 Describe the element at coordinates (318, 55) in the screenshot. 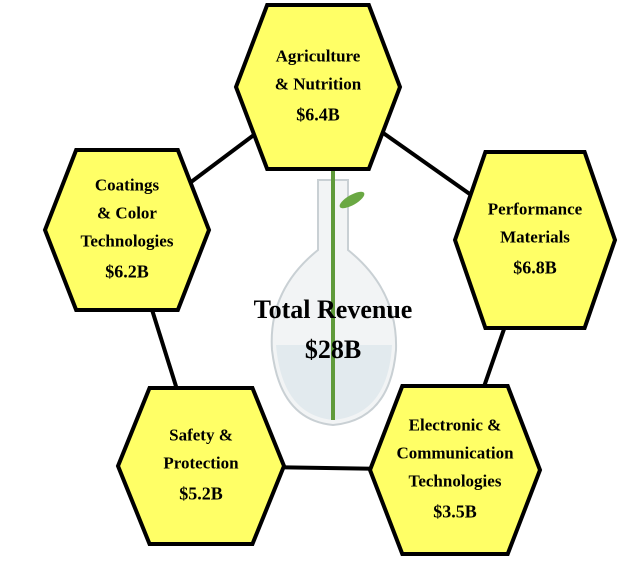

I see `node-label: Agriculture` at that location.